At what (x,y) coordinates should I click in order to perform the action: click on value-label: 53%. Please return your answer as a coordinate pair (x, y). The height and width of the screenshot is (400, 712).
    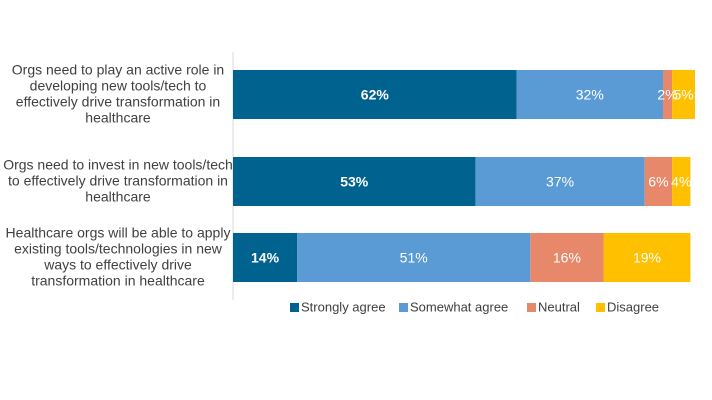
    Looking at the image, I should click on (354, 182).